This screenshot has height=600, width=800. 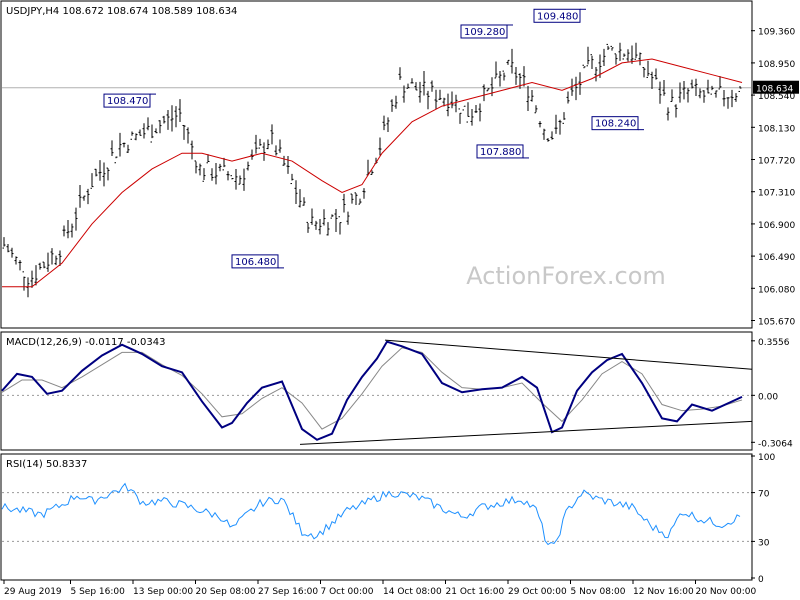 I want to click on price-ytick-label: 108.130, so click(x=776, y=129).